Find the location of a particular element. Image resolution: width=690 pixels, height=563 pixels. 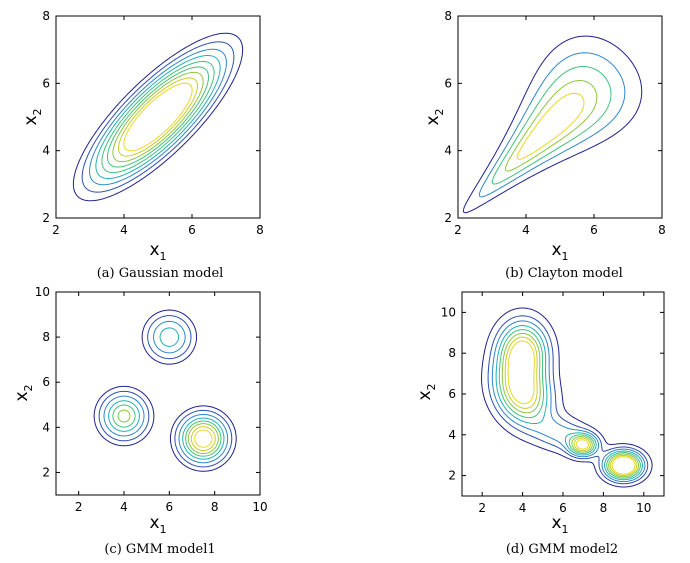

x-tick-label-c: 6 is located at coordinates (170, 507).